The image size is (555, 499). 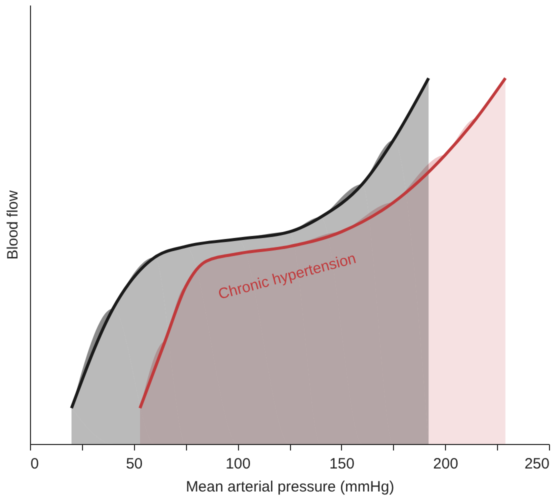 What do you see at coordinates (341, 464) in the screenshot?
I see `x-tick-label: 150` at bounding box center [341, 464].